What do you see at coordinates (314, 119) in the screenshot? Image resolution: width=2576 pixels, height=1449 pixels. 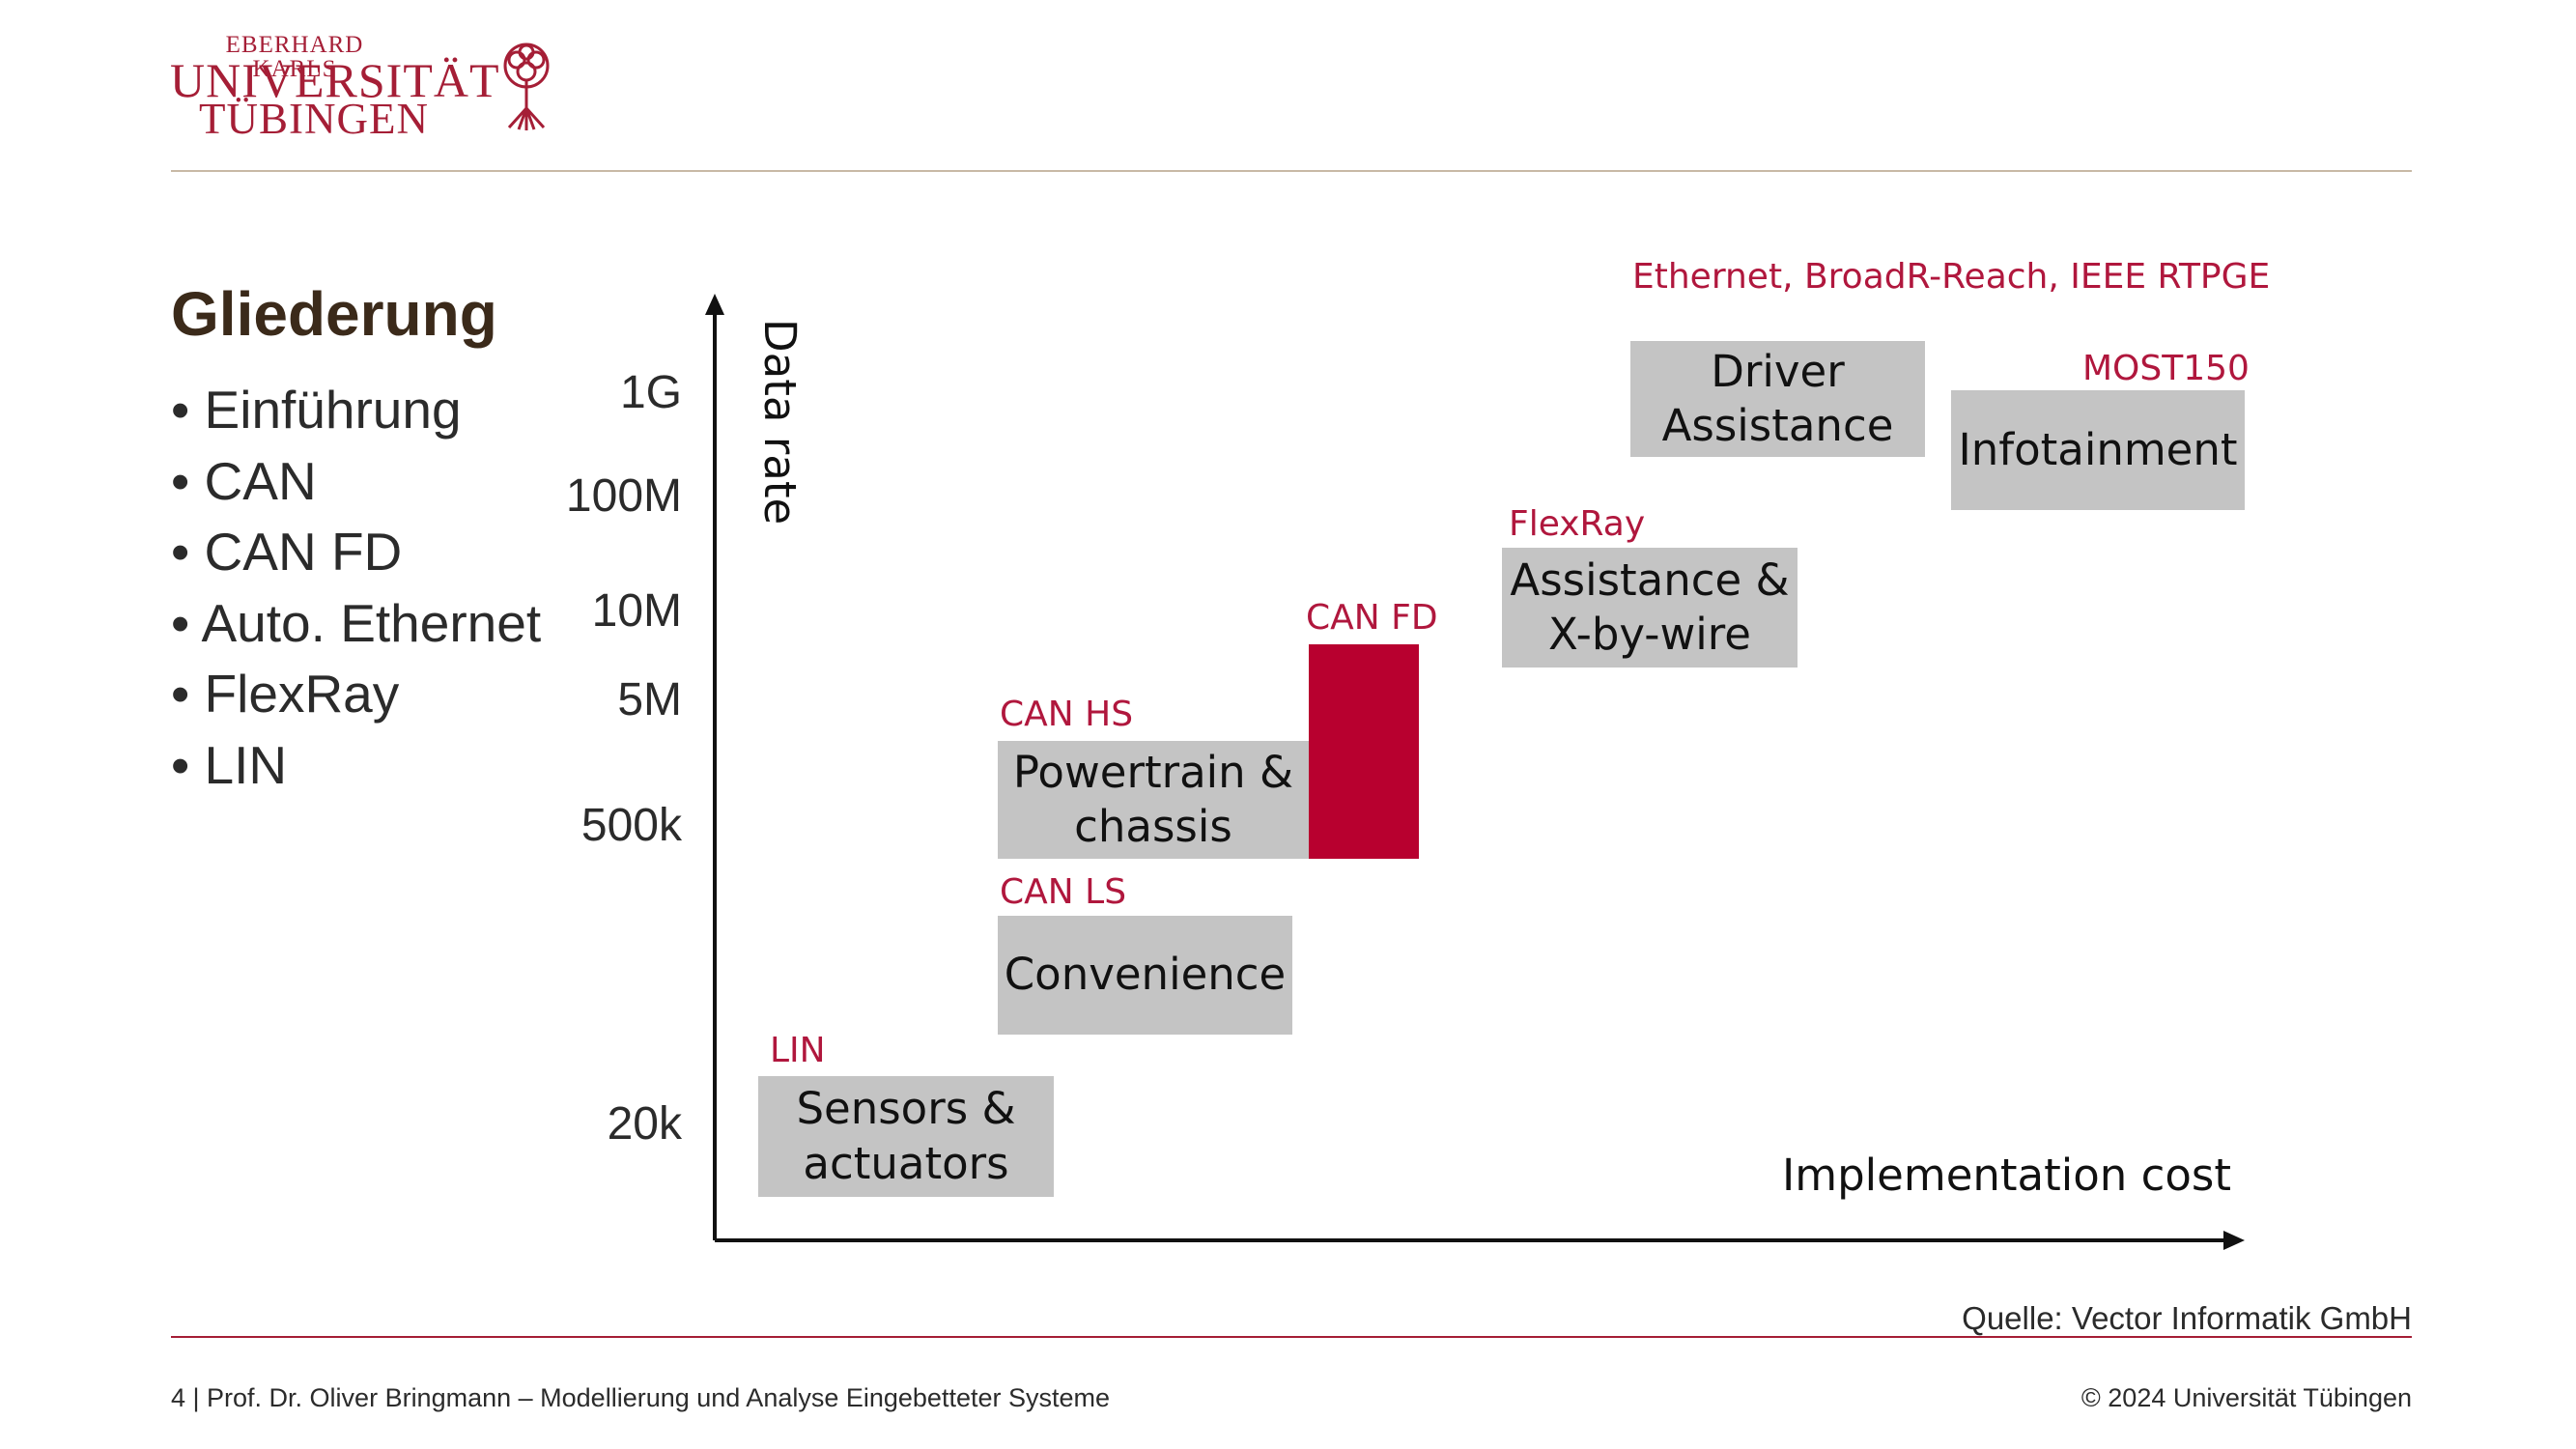 I see `logo-line-tuebingen: TÜBINGEN` at bounding box center [314, 119].